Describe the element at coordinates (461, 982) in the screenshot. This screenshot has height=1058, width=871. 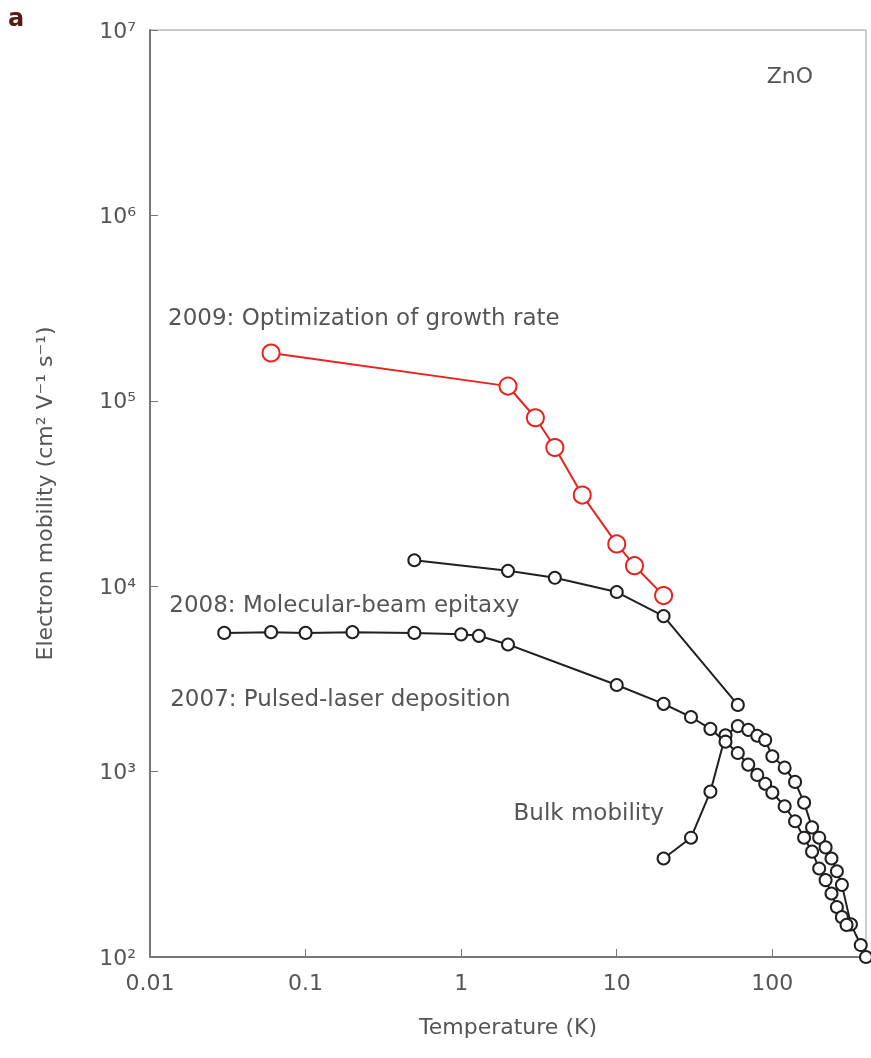
I see `x-tick-label: 1` at that location.